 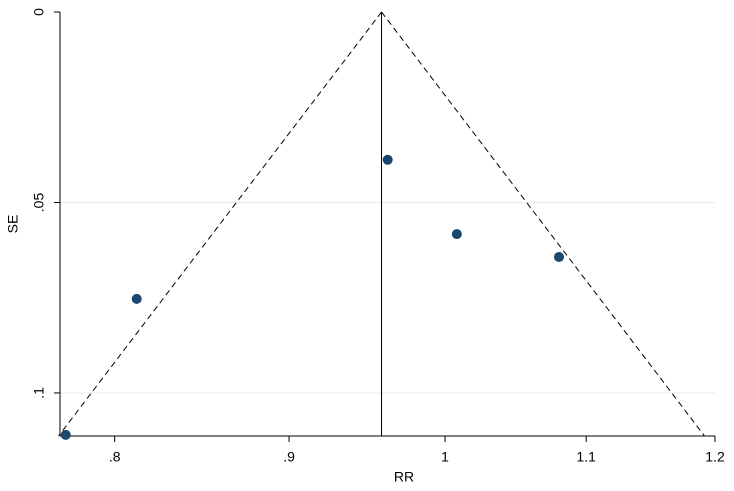 What do you see at coordinates (115, 457) in the screenshot?
I see `x-tick-label: .8` at bounding box center [115, 457].